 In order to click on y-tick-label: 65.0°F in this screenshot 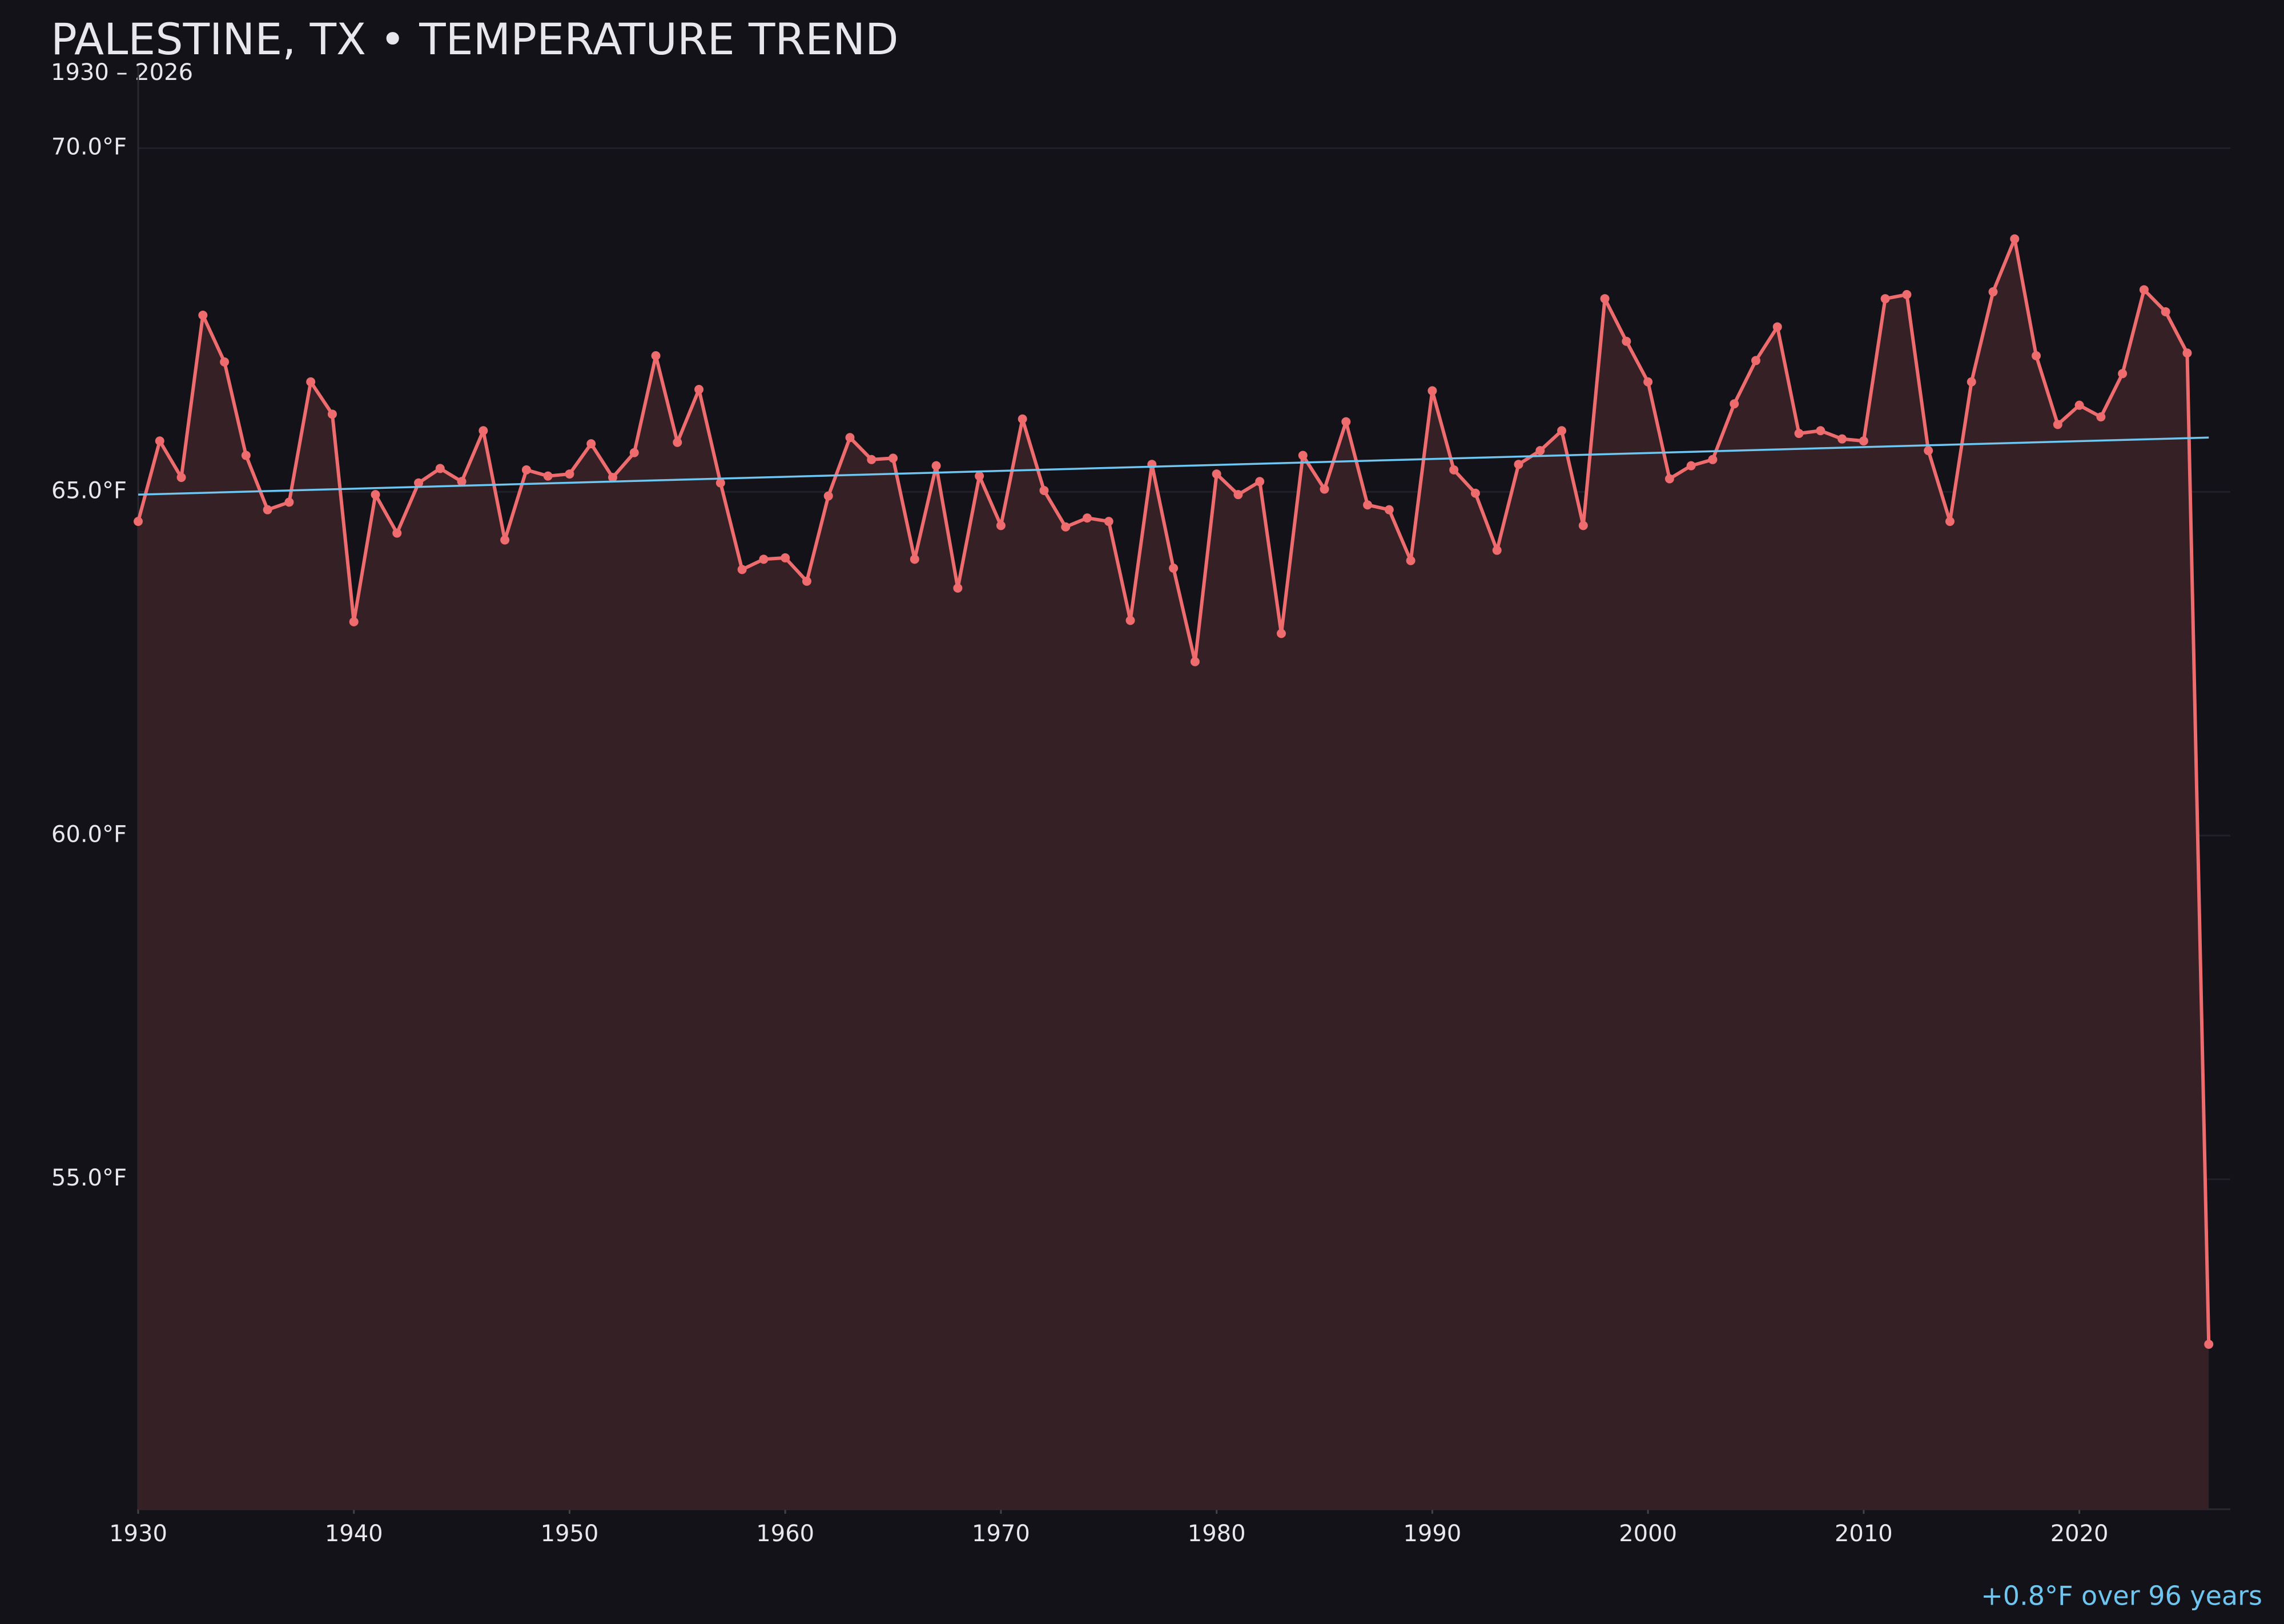, I will do `click(89, 490)`.